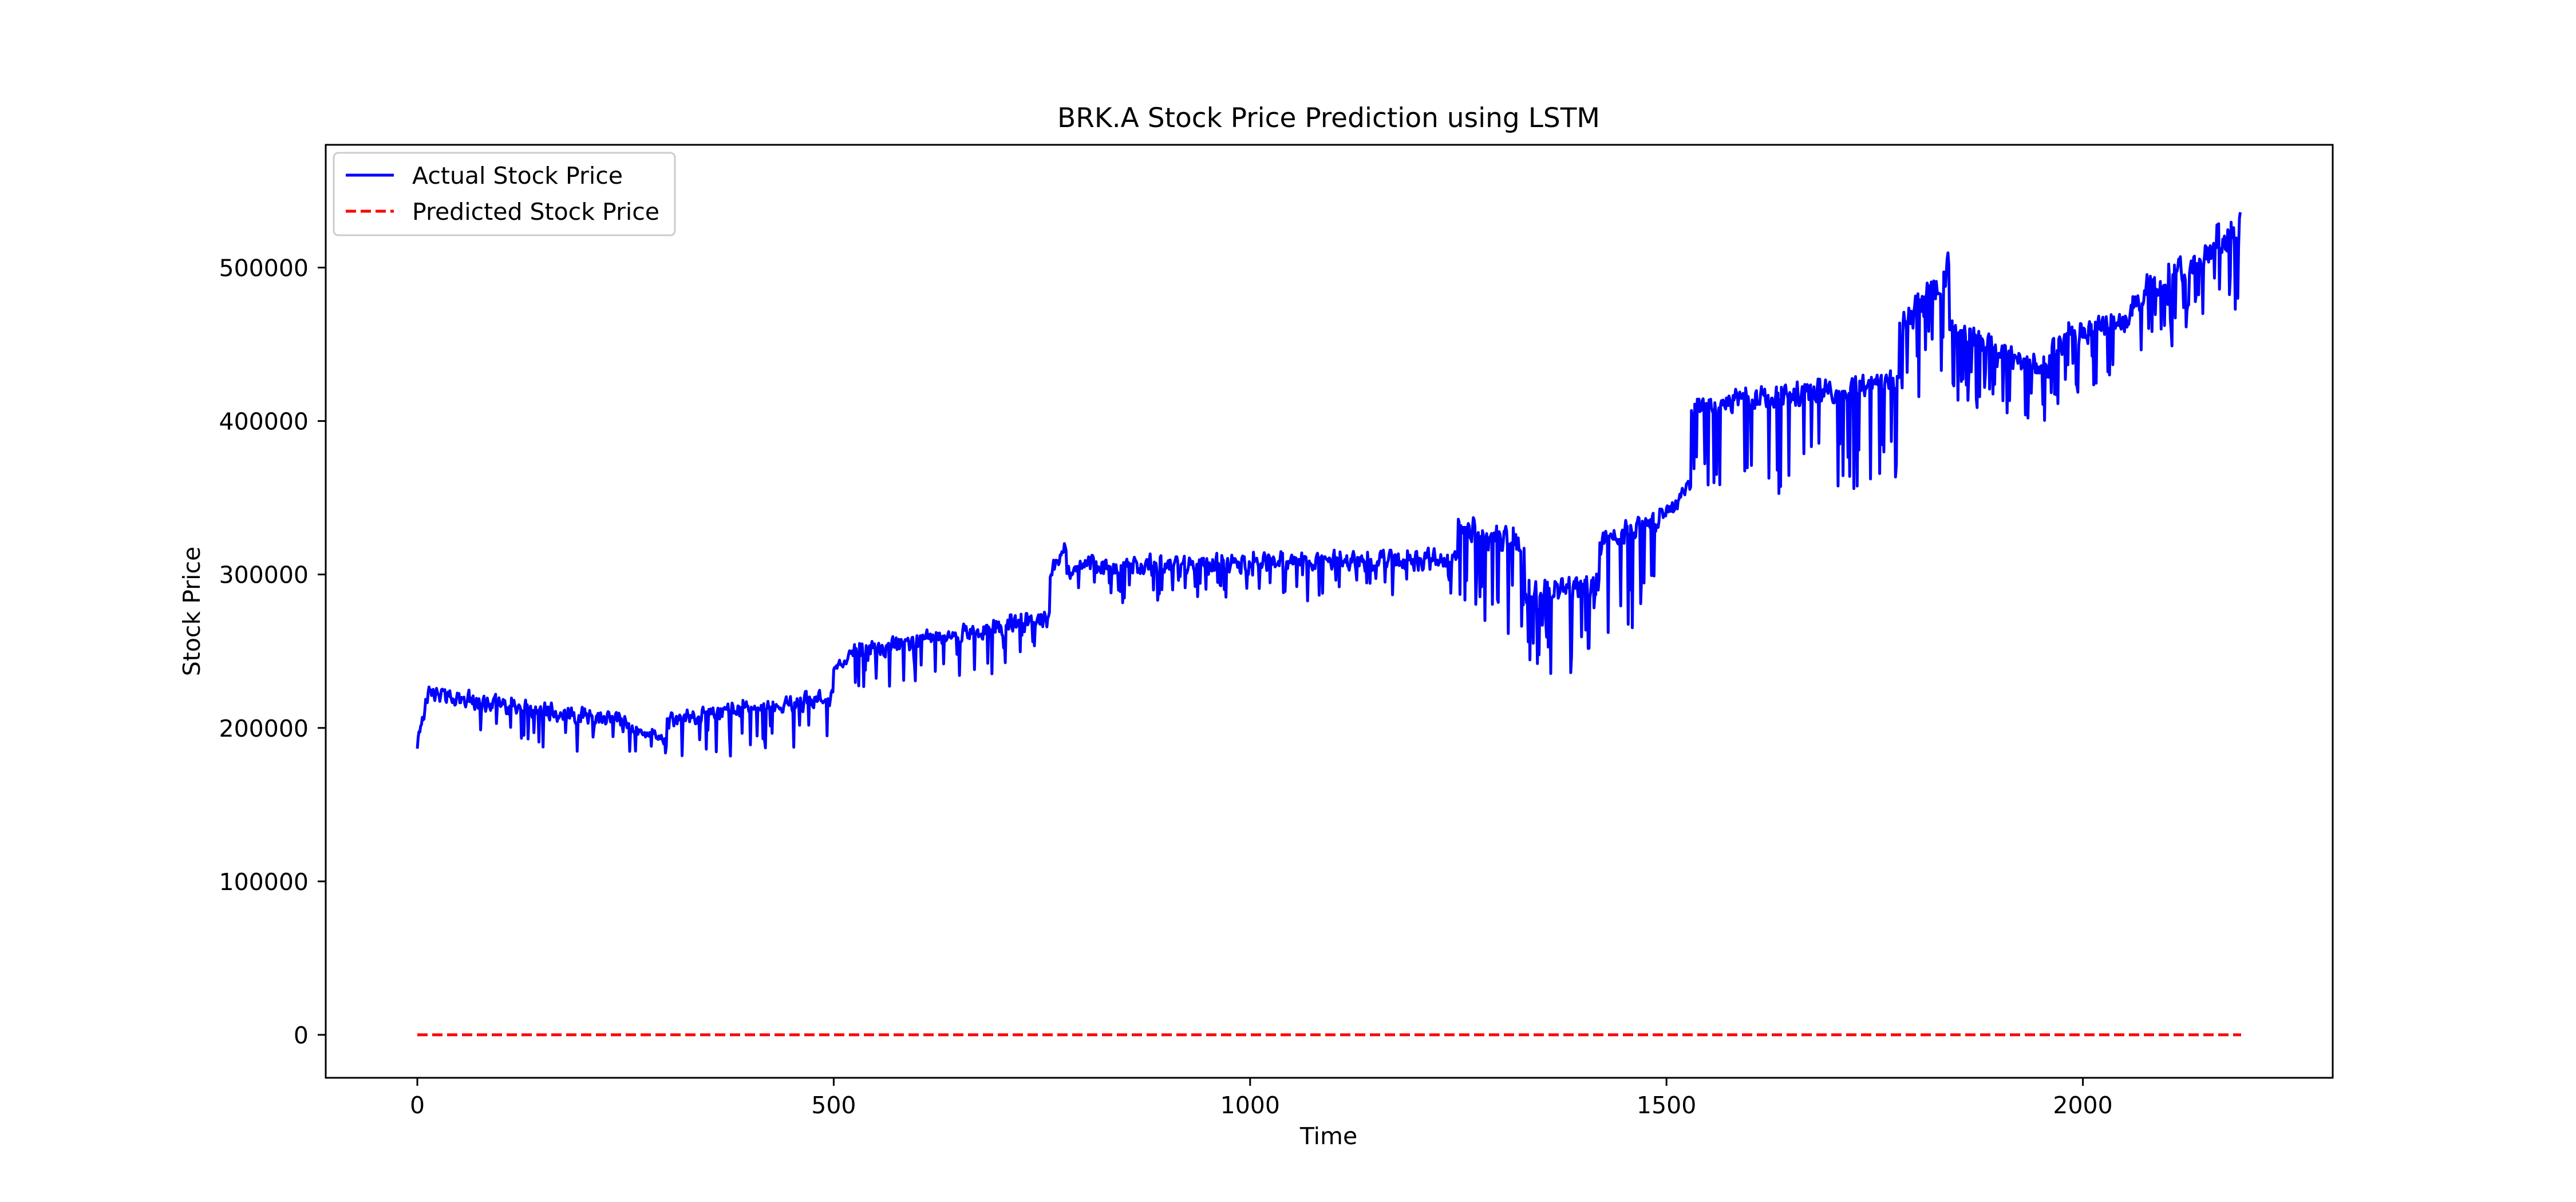 This screenshot has height=1202, width=2576. I want to click on y-tick-label: 500000, so click(264, 268).